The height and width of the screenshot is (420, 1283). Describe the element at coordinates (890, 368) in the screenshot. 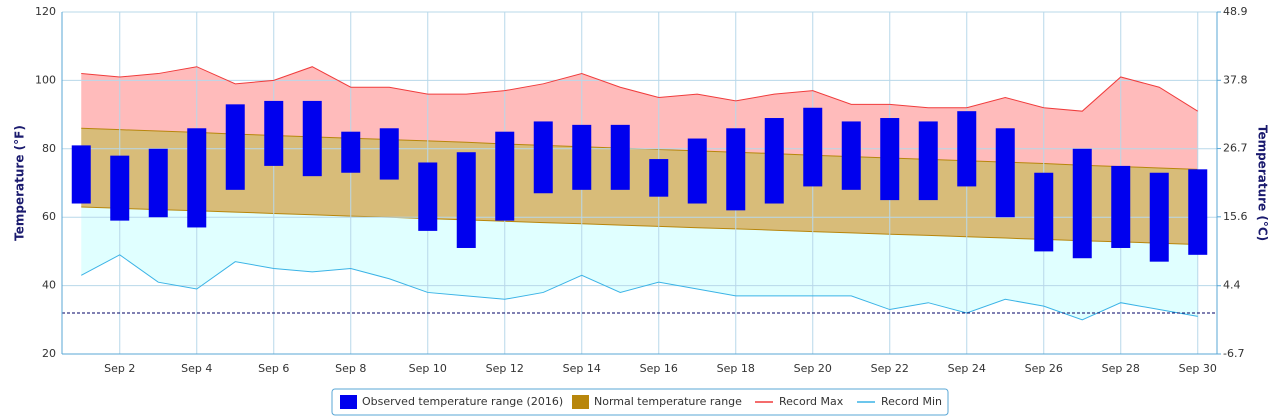

I see `x-tick-label: Sep 22` at that location.